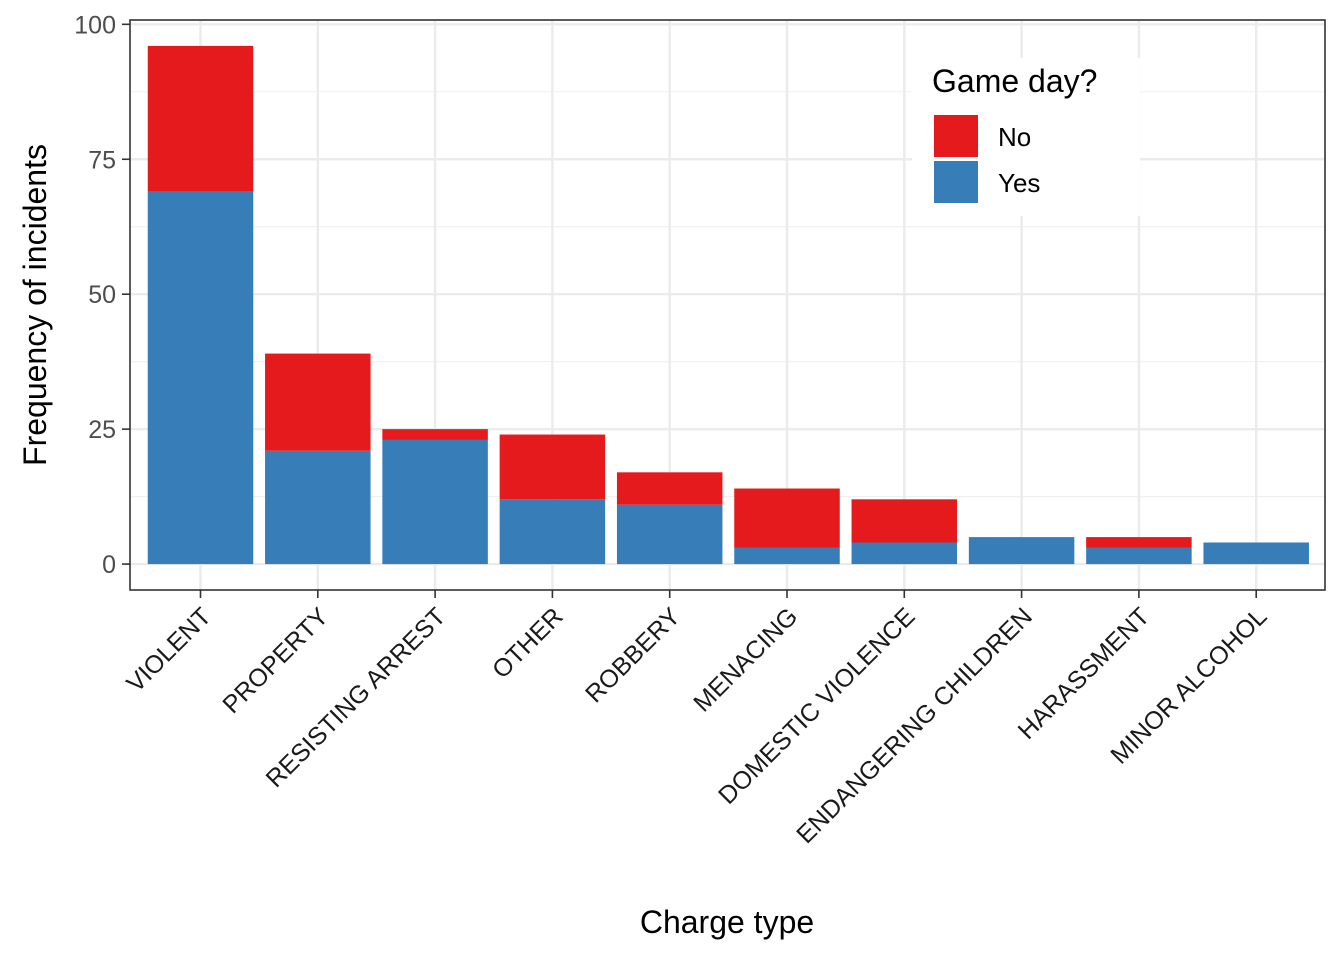  I want to click on legend-key-no, so click(956, 136).